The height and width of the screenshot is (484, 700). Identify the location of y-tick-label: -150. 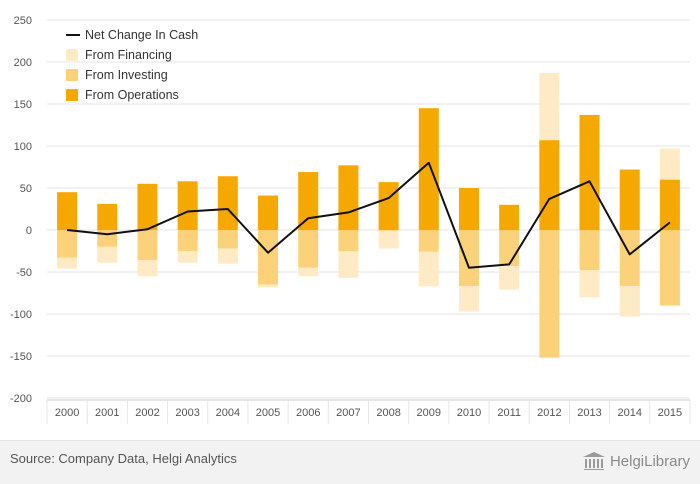
(21, 357).